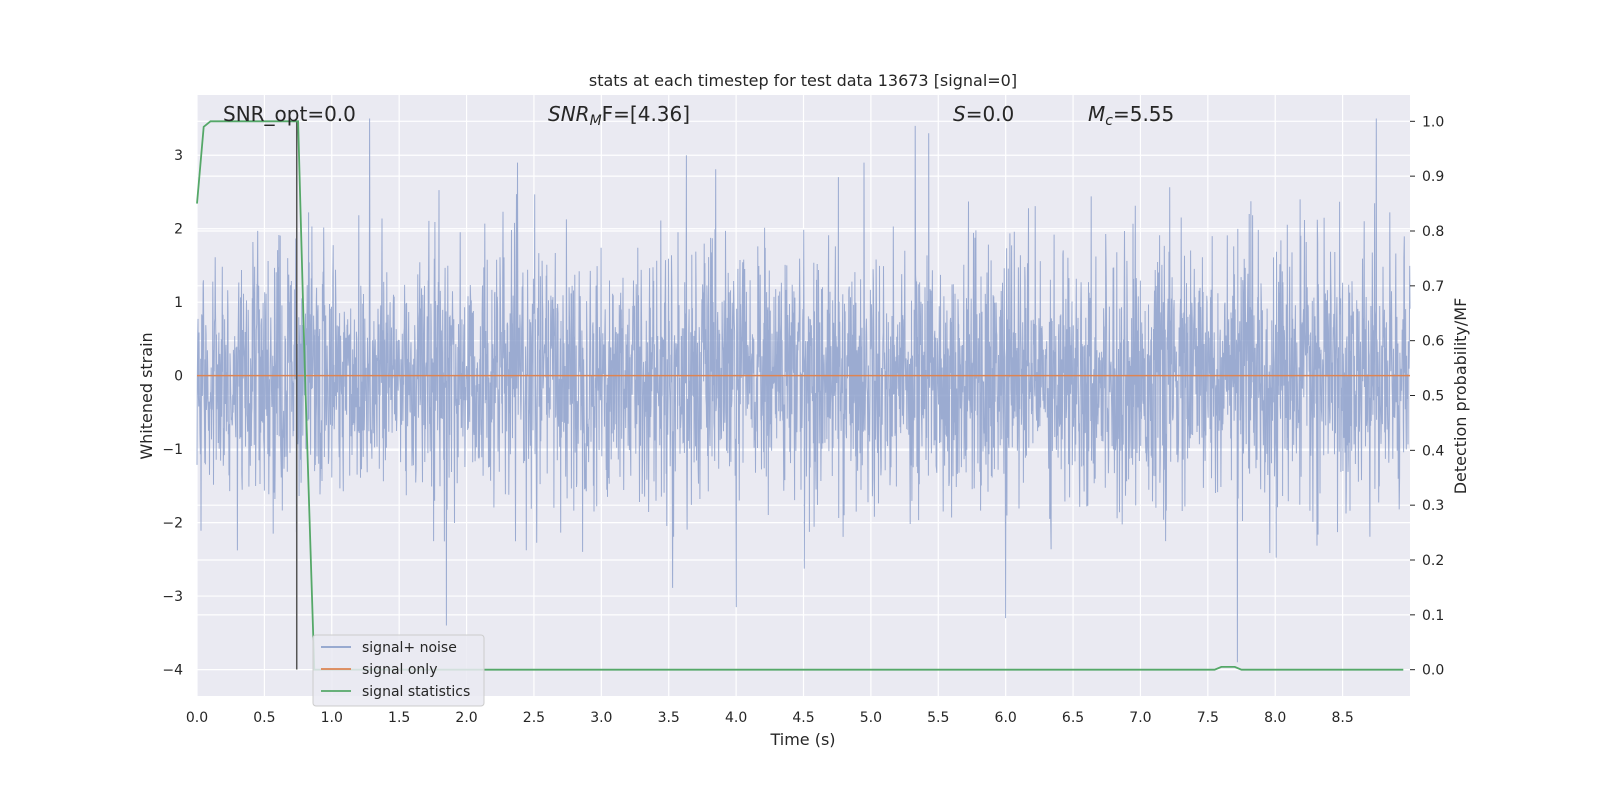 The width and height of the screenshot is (1600, 800). I want to click on y-tick-label: 2, so click(178, 230).